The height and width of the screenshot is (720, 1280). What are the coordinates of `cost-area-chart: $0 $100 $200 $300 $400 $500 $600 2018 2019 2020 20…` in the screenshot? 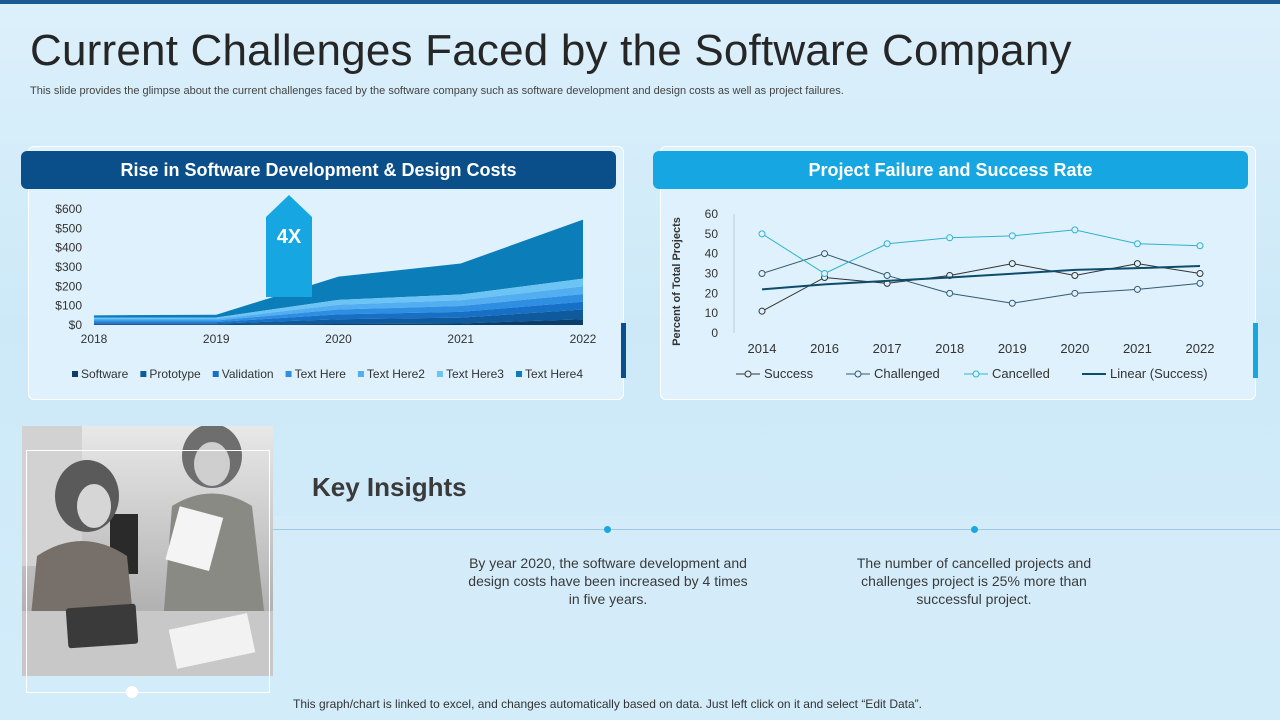 It's located at (338, 300).